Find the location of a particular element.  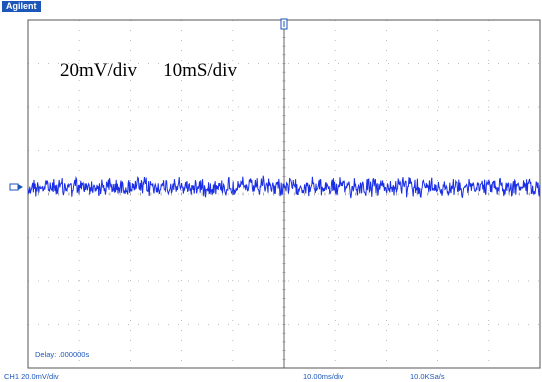

brand-logo: Agilent is located at coordinates (21, 6).